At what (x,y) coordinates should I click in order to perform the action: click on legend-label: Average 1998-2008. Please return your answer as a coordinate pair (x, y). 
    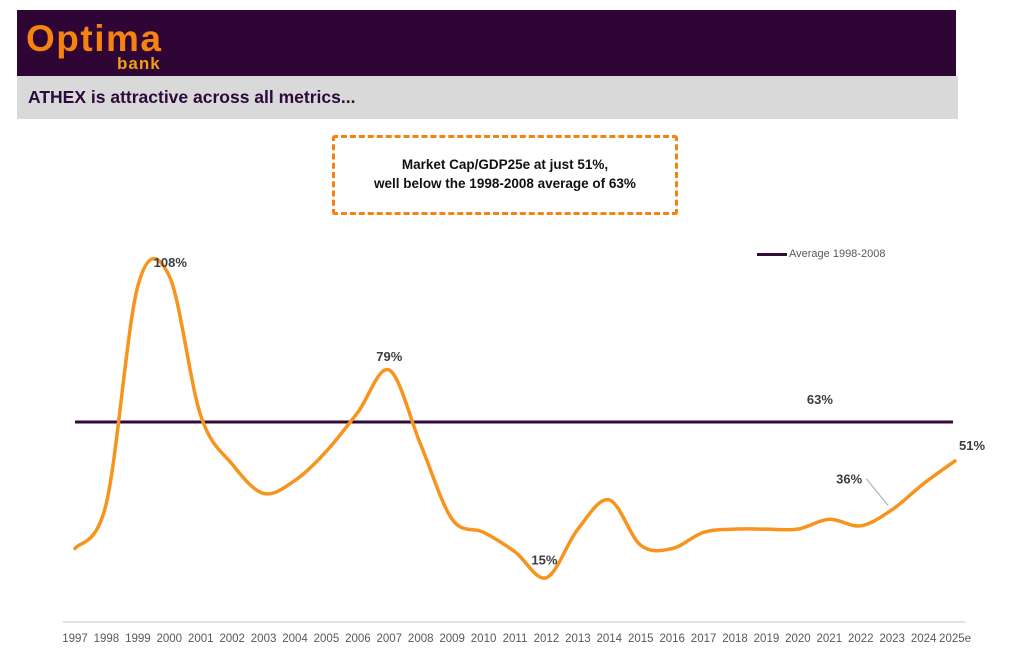
    Looking at the image, I should click on (837, 254).